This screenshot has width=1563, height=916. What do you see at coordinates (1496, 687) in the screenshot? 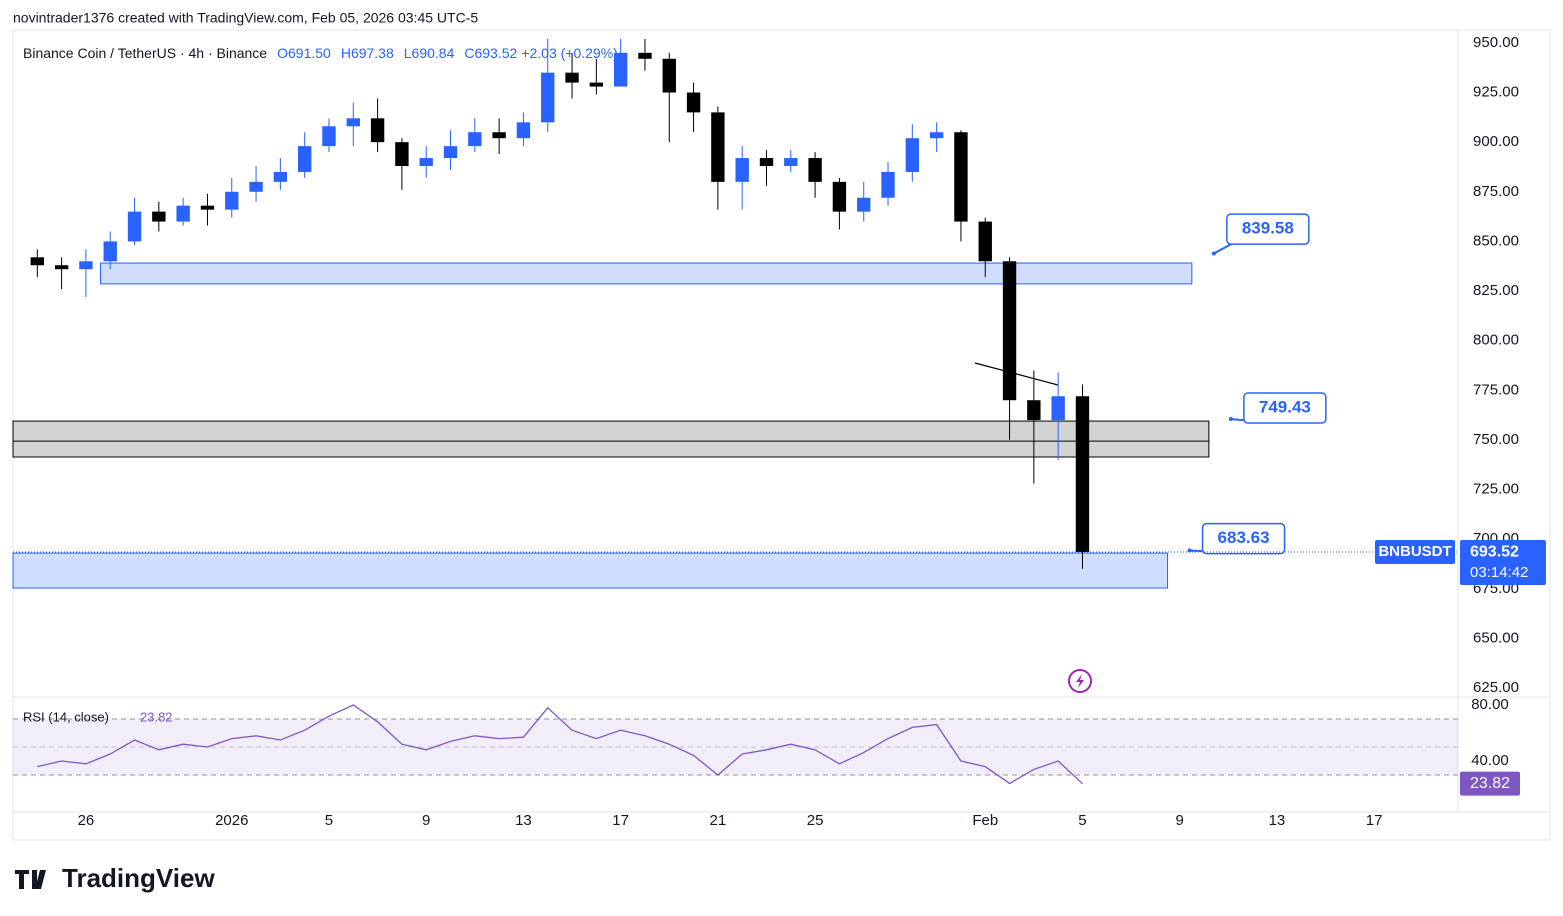
I see `y-tick-label: 625.00` at bounding box center [1496, 687].